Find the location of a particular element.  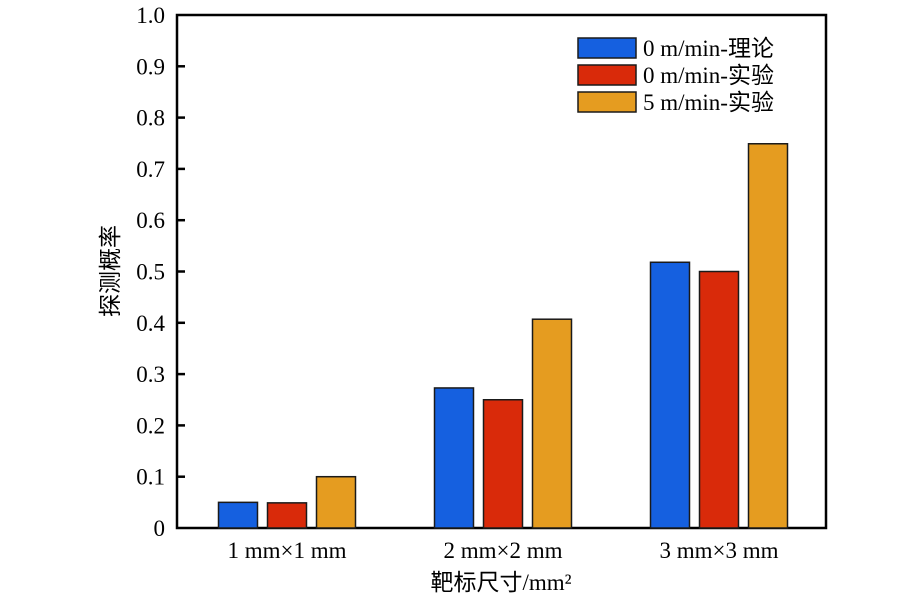

y-tick-label: 1.0 is located at coordinates (150, 15).